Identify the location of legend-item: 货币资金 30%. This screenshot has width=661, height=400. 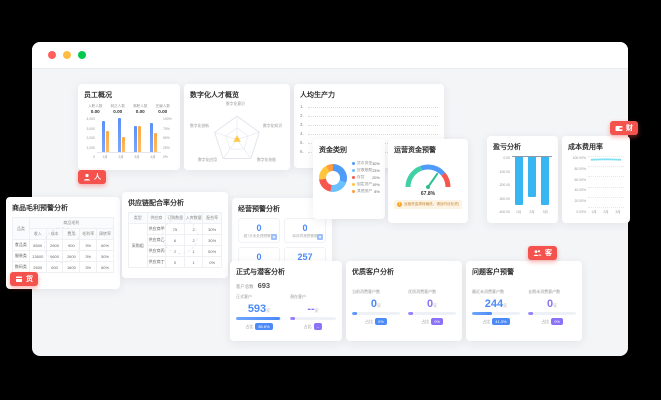
(366, 163).